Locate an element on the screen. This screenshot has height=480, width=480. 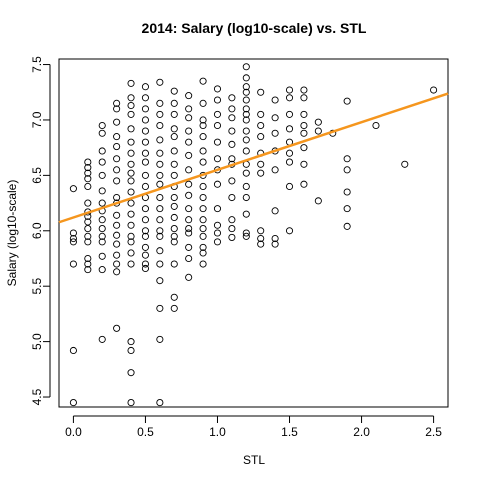
y-tick-label: 7.5 is located at coordinates (37, 64).